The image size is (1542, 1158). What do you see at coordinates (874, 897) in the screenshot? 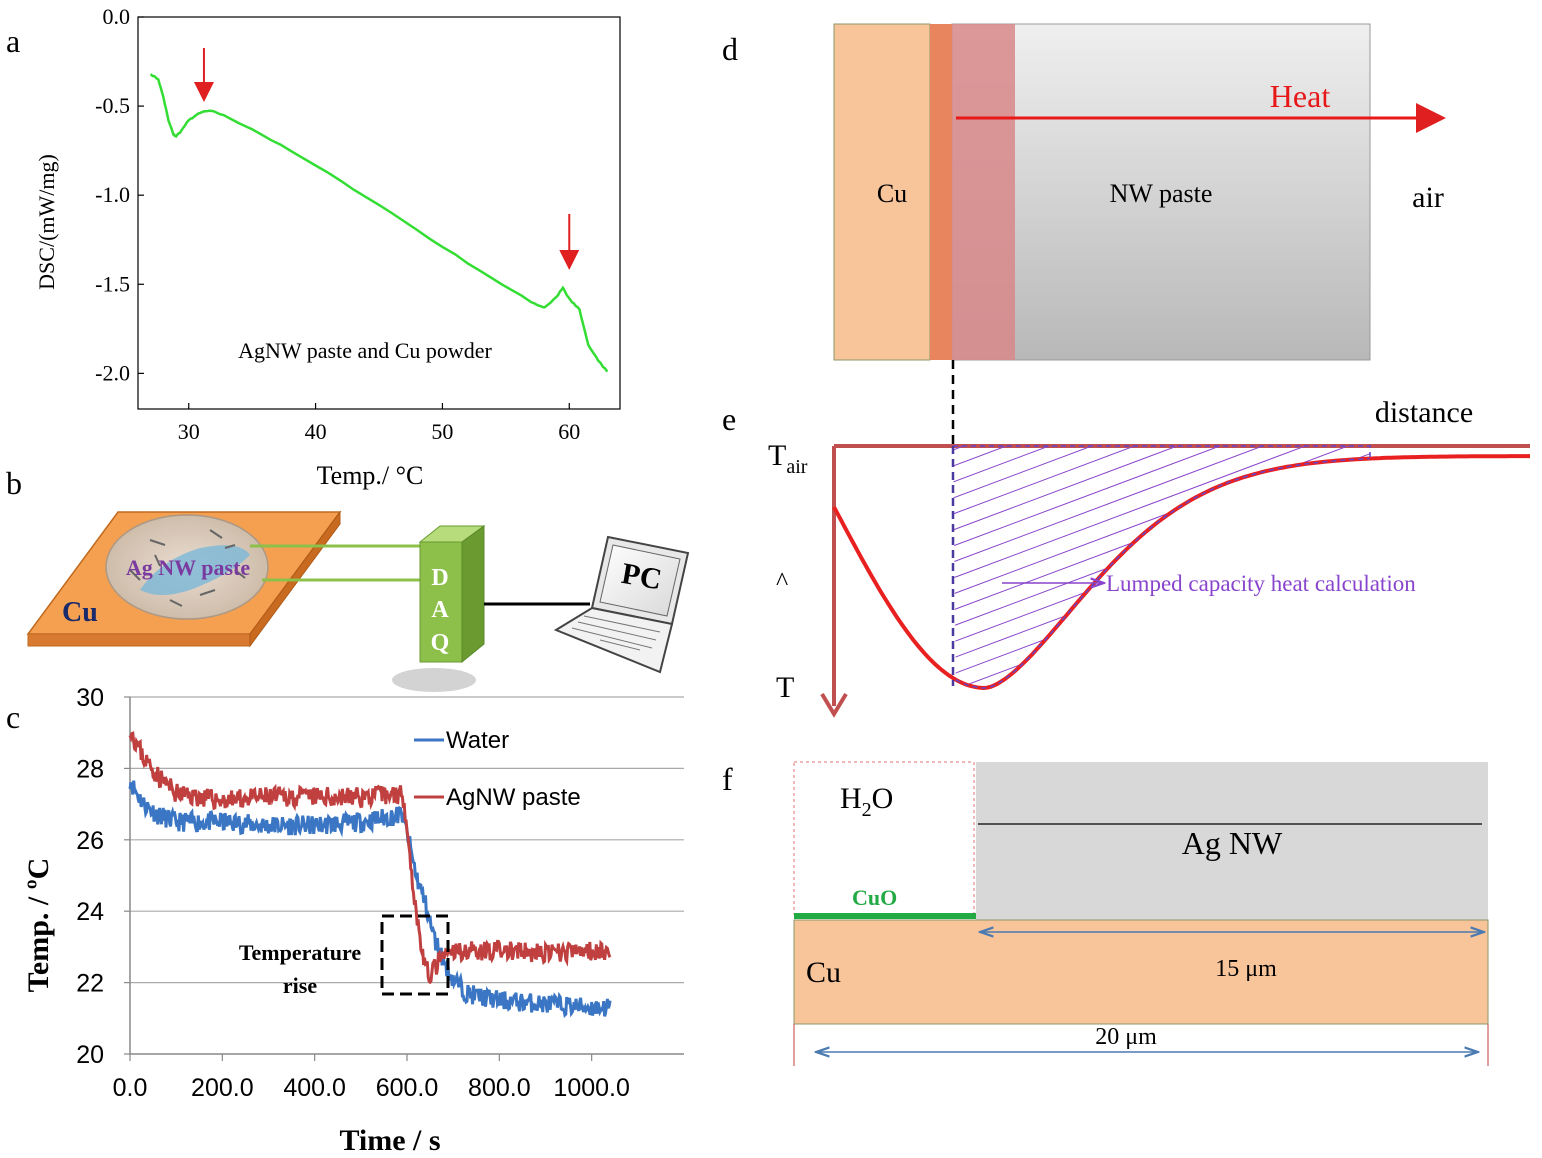
I see `cuo-label: CuO` at bounding box center [874, 897].